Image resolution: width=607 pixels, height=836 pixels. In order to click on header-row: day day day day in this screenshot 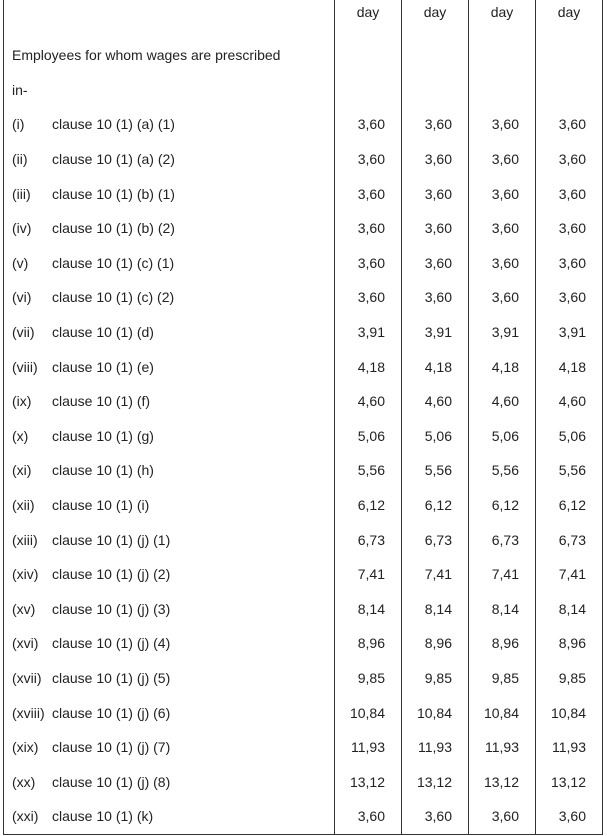, I will do `click(303, 19)`.